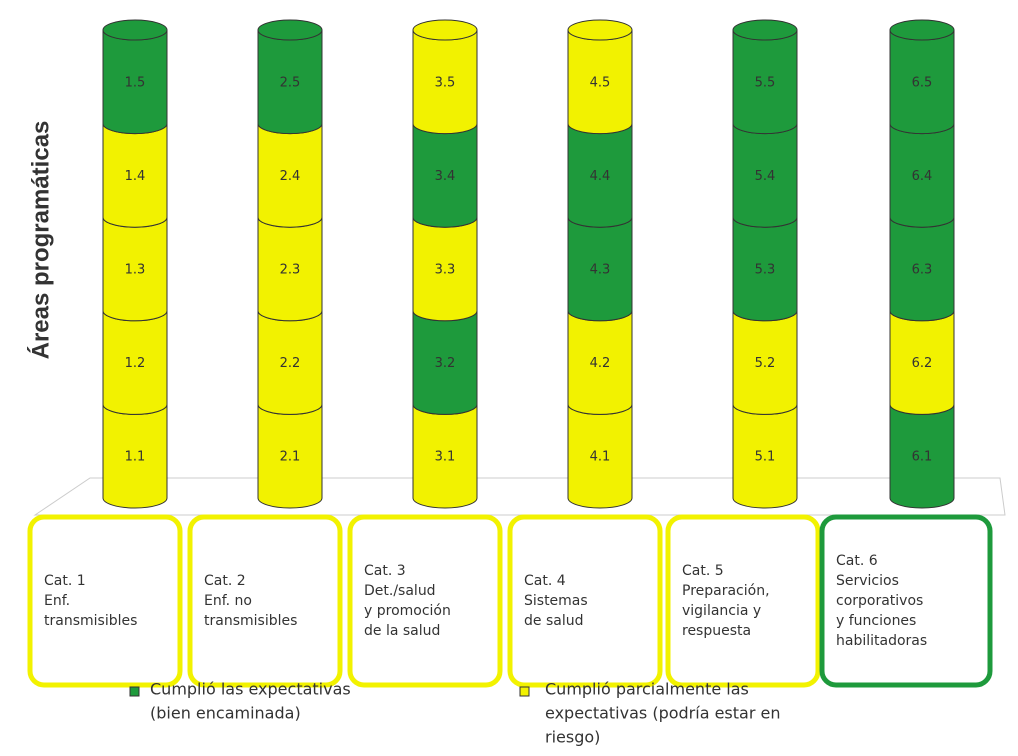 The height and width of the screenshot is (756, 1018). Describe the element at coordinates (228, 601) in the screenshot. I see `category-label: Enf. no` at that location.